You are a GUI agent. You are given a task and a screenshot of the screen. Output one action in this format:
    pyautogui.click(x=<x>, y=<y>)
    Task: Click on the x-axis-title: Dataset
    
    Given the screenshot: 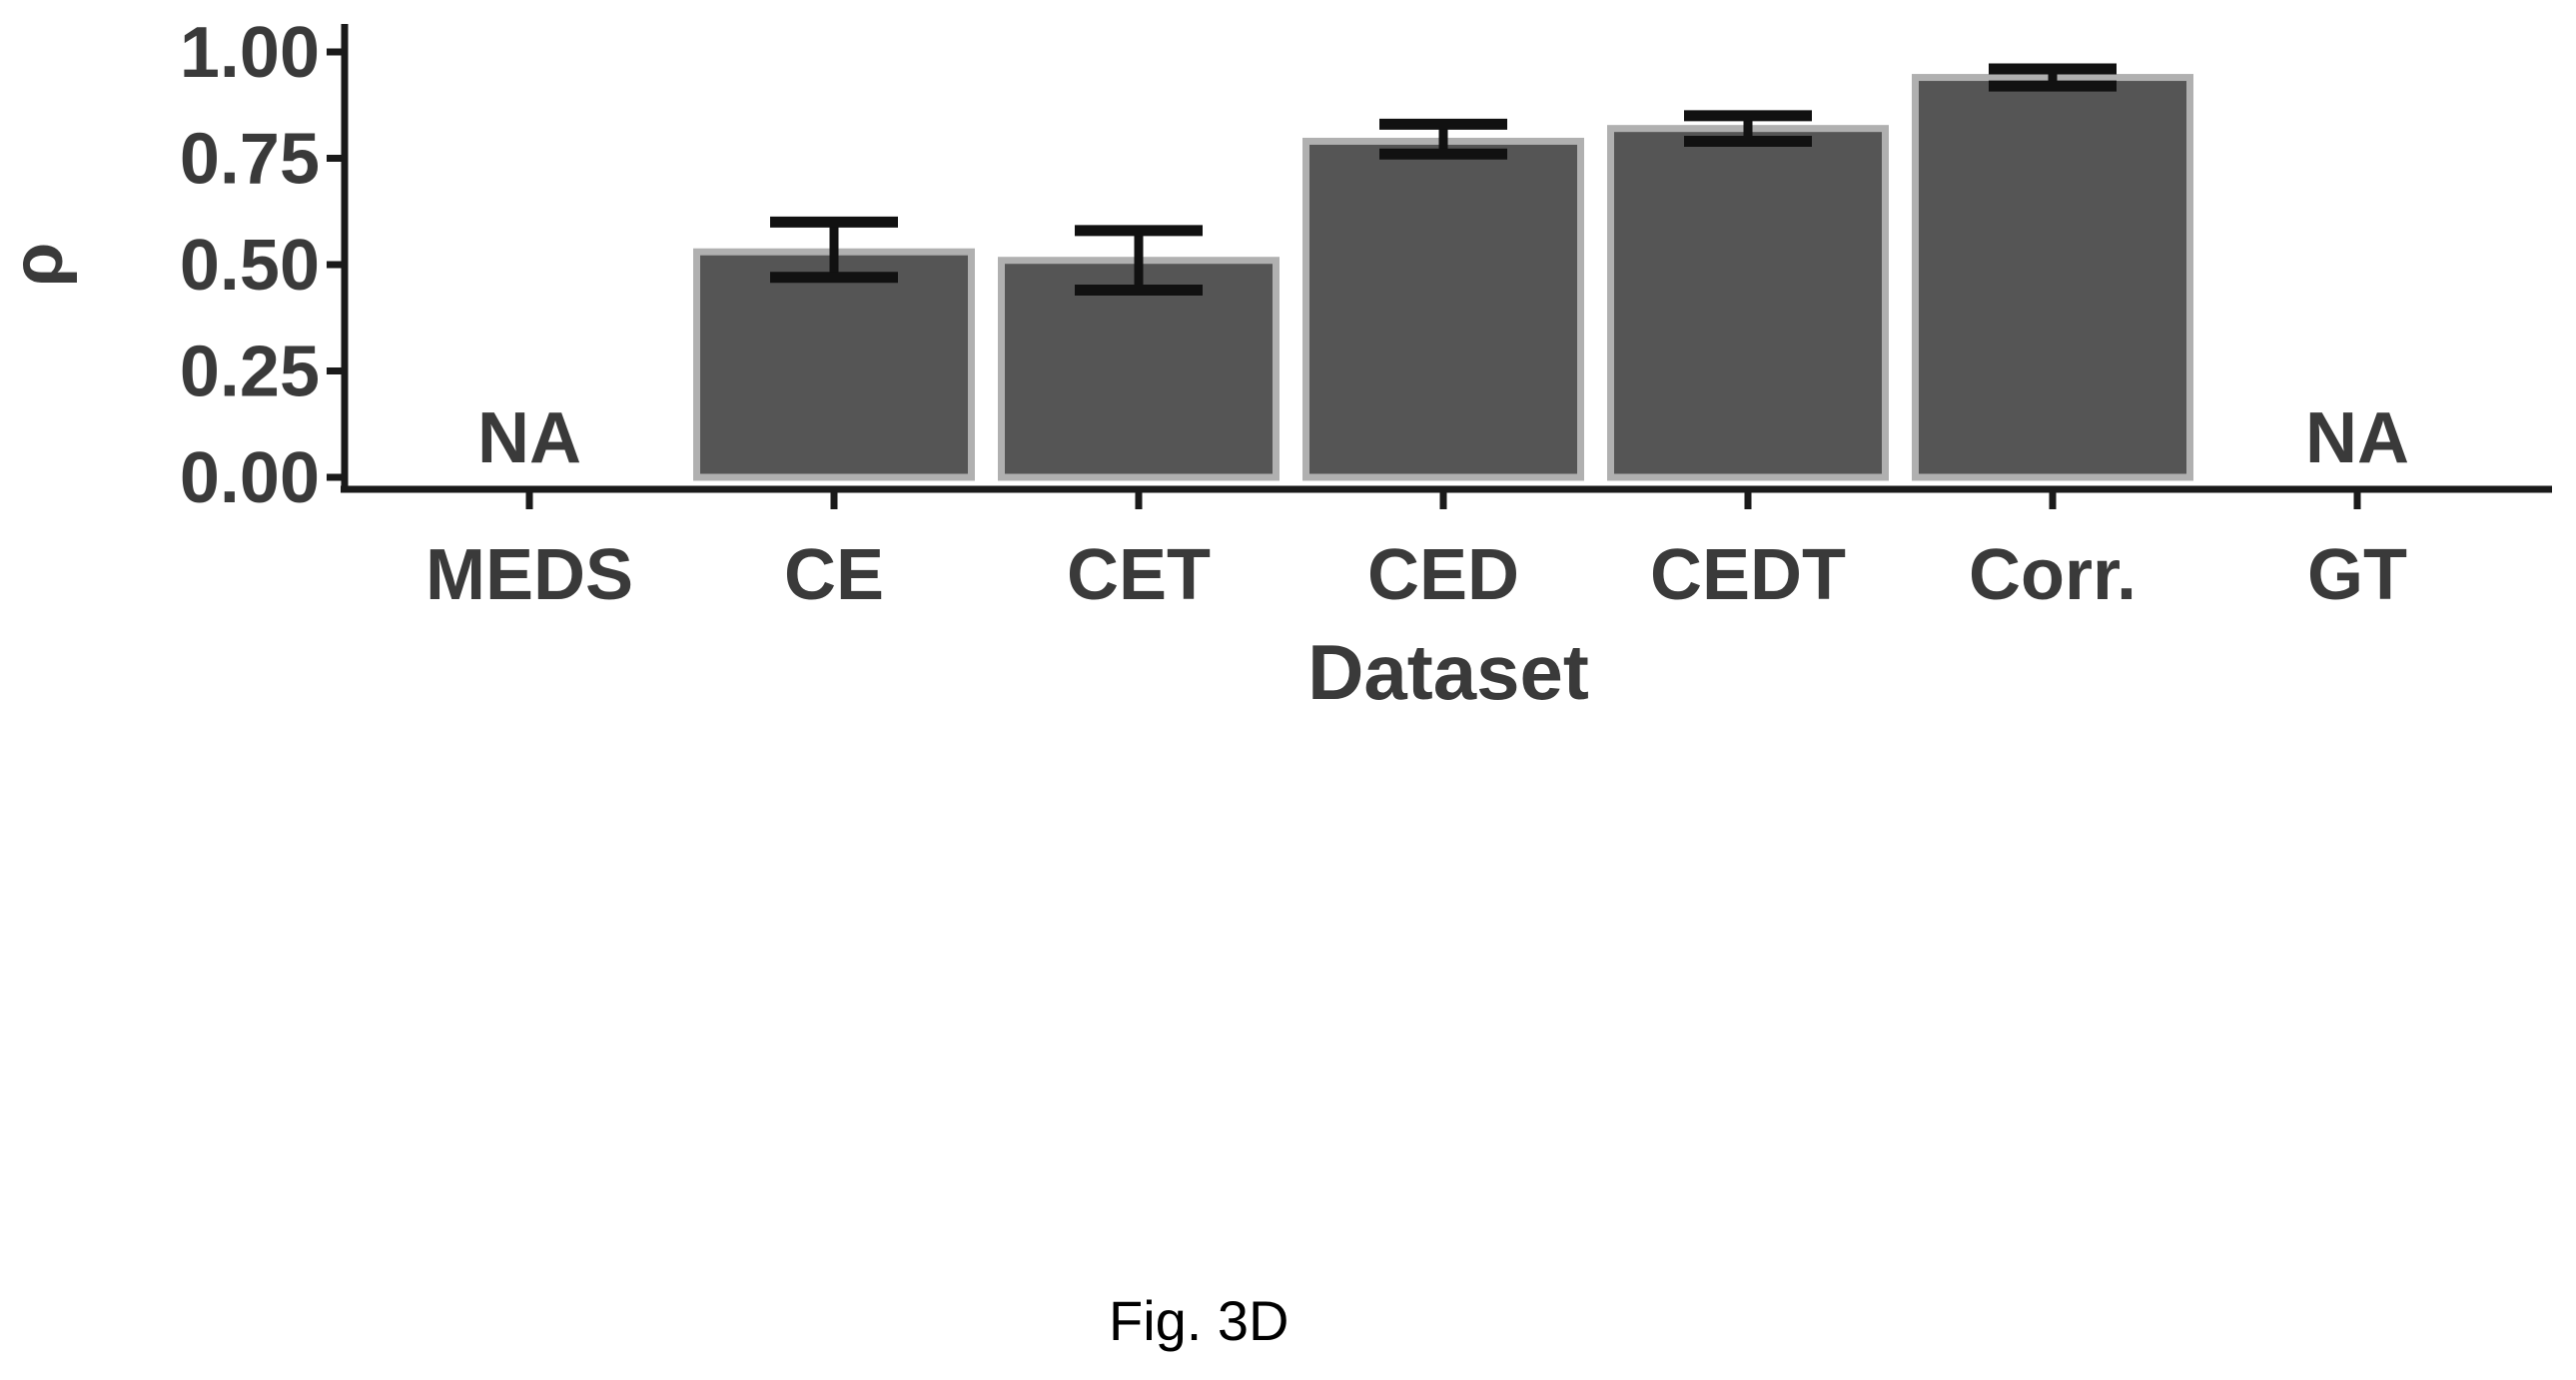 What is the action you would take?
    pyautogui.click(x=1448, y=672)
    